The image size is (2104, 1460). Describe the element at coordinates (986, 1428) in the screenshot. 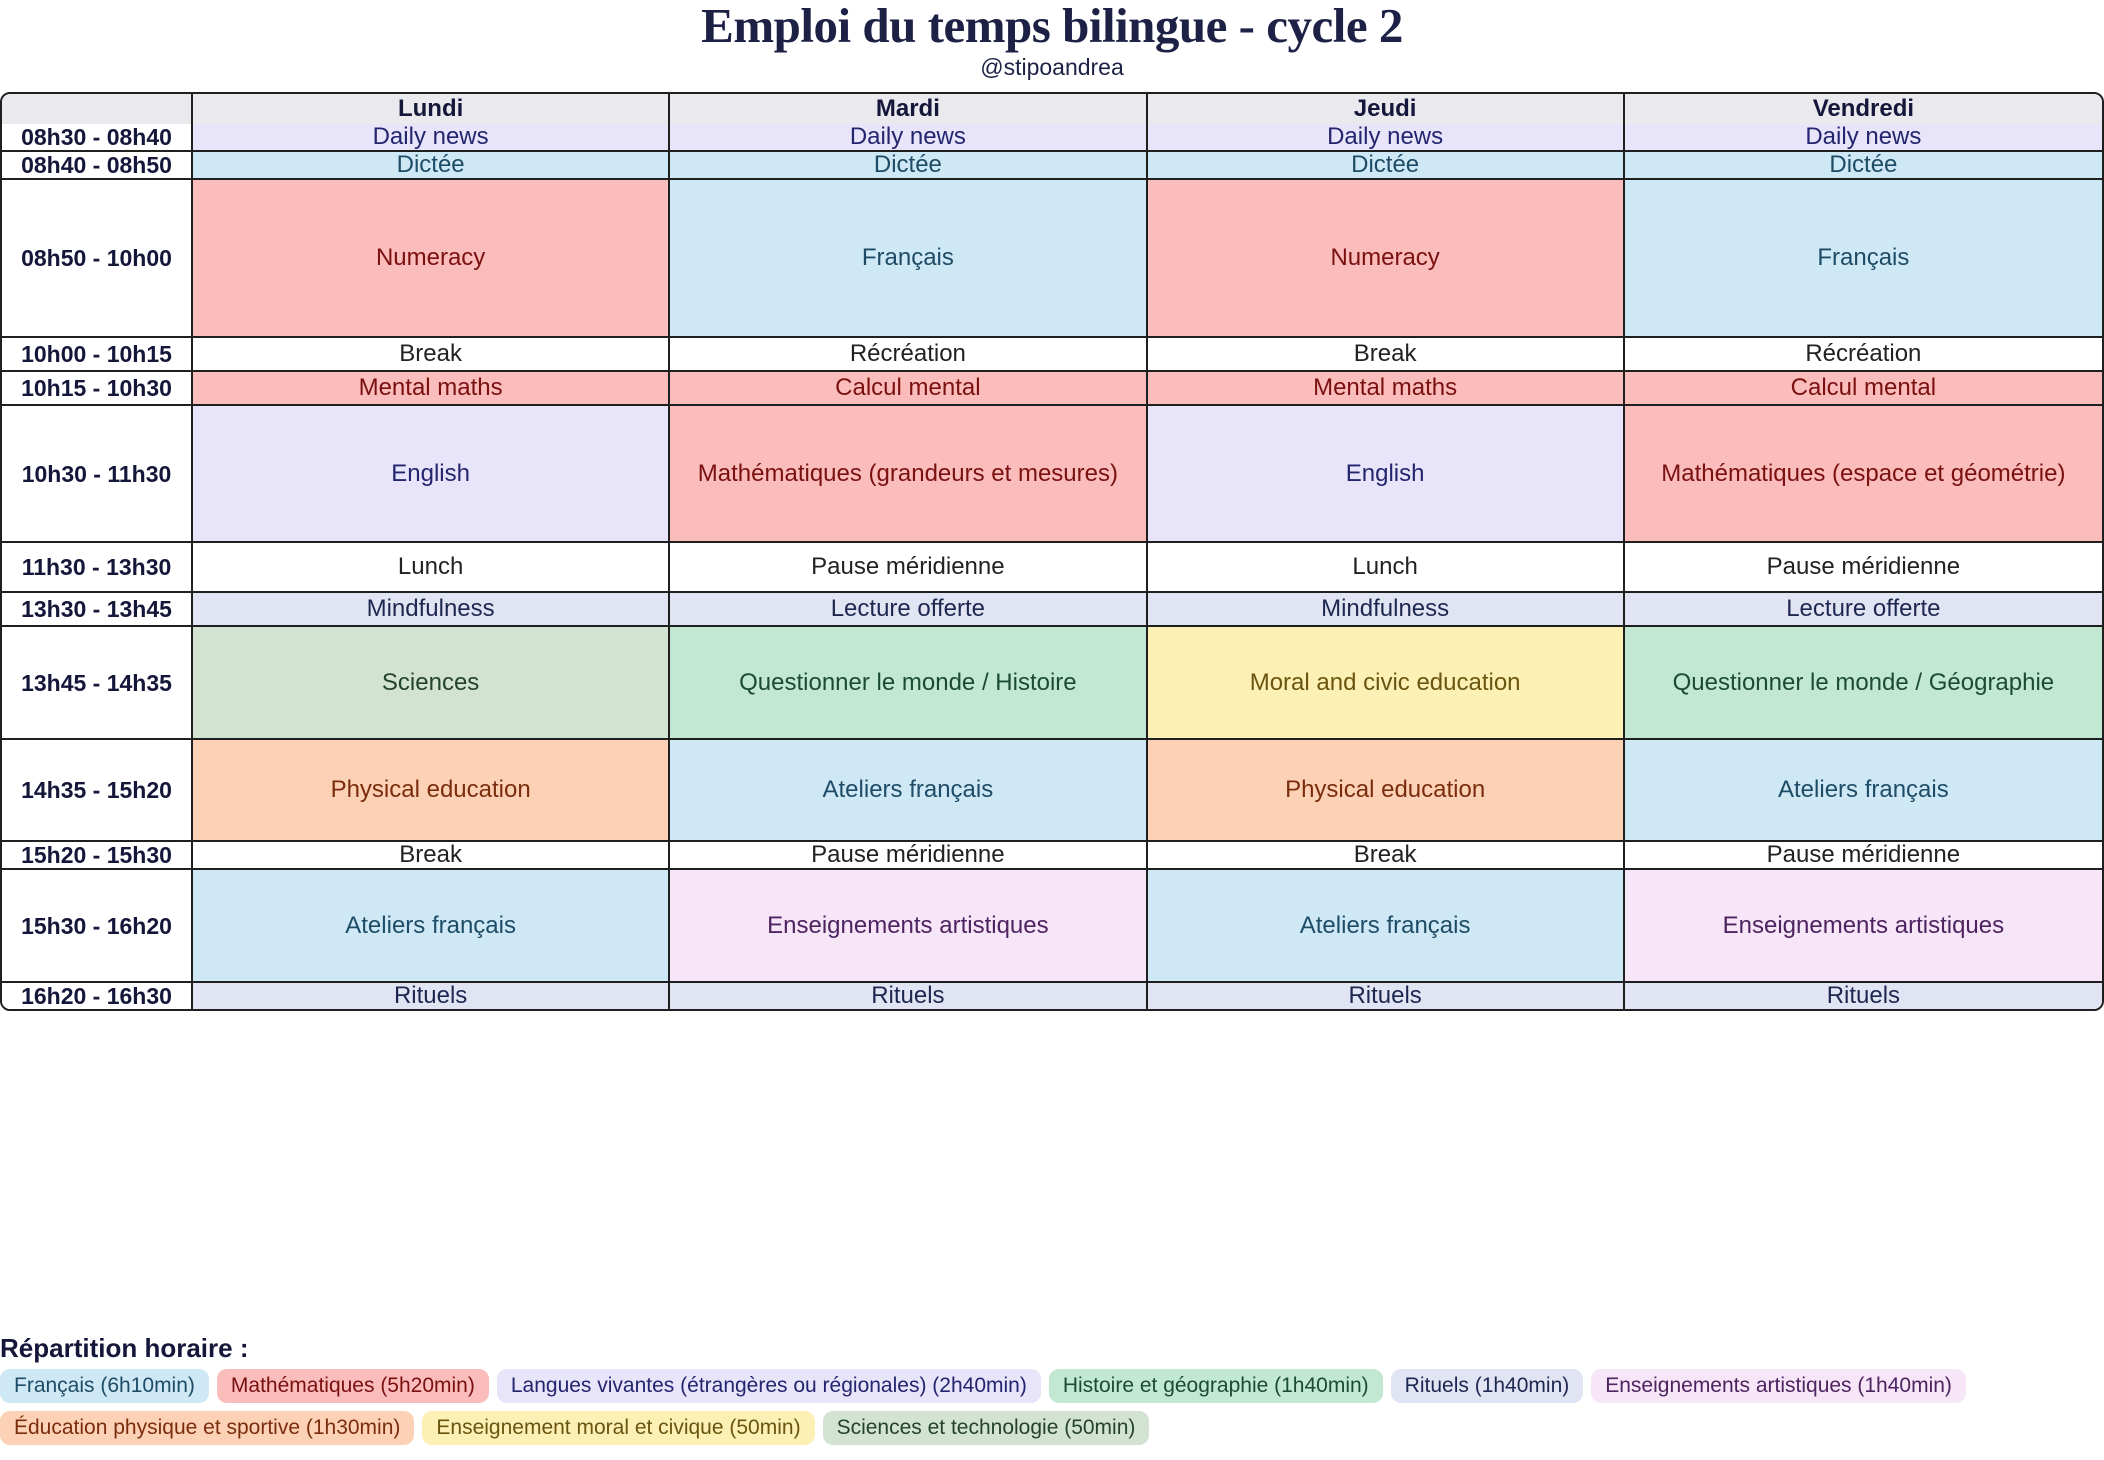

I see `legend-item: Sciences et technologie (50min)` at that location.